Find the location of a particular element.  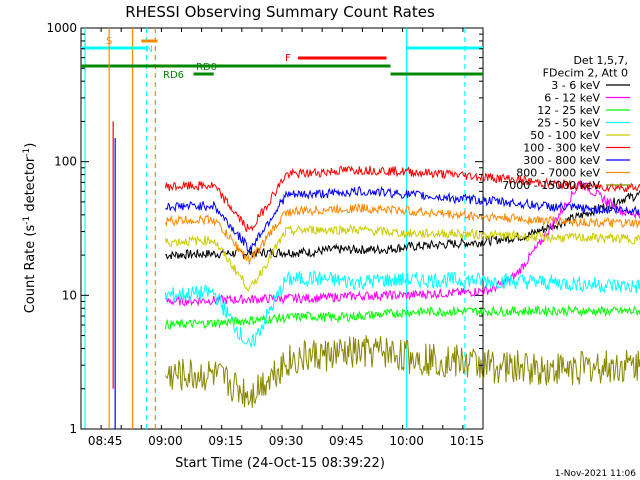

flag-label-n: N is located at coordinates (149, 50).